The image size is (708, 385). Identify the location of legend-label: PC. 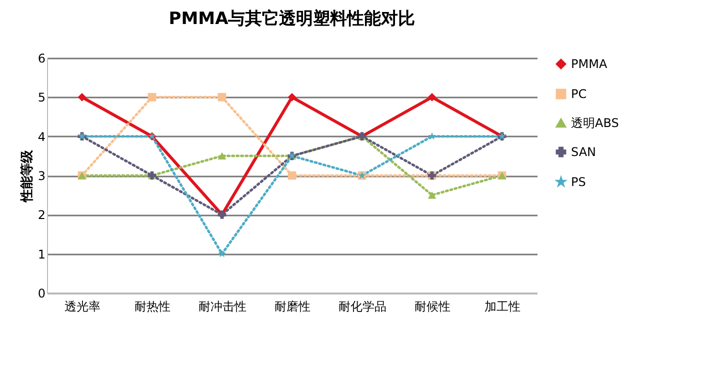
(579, 94).